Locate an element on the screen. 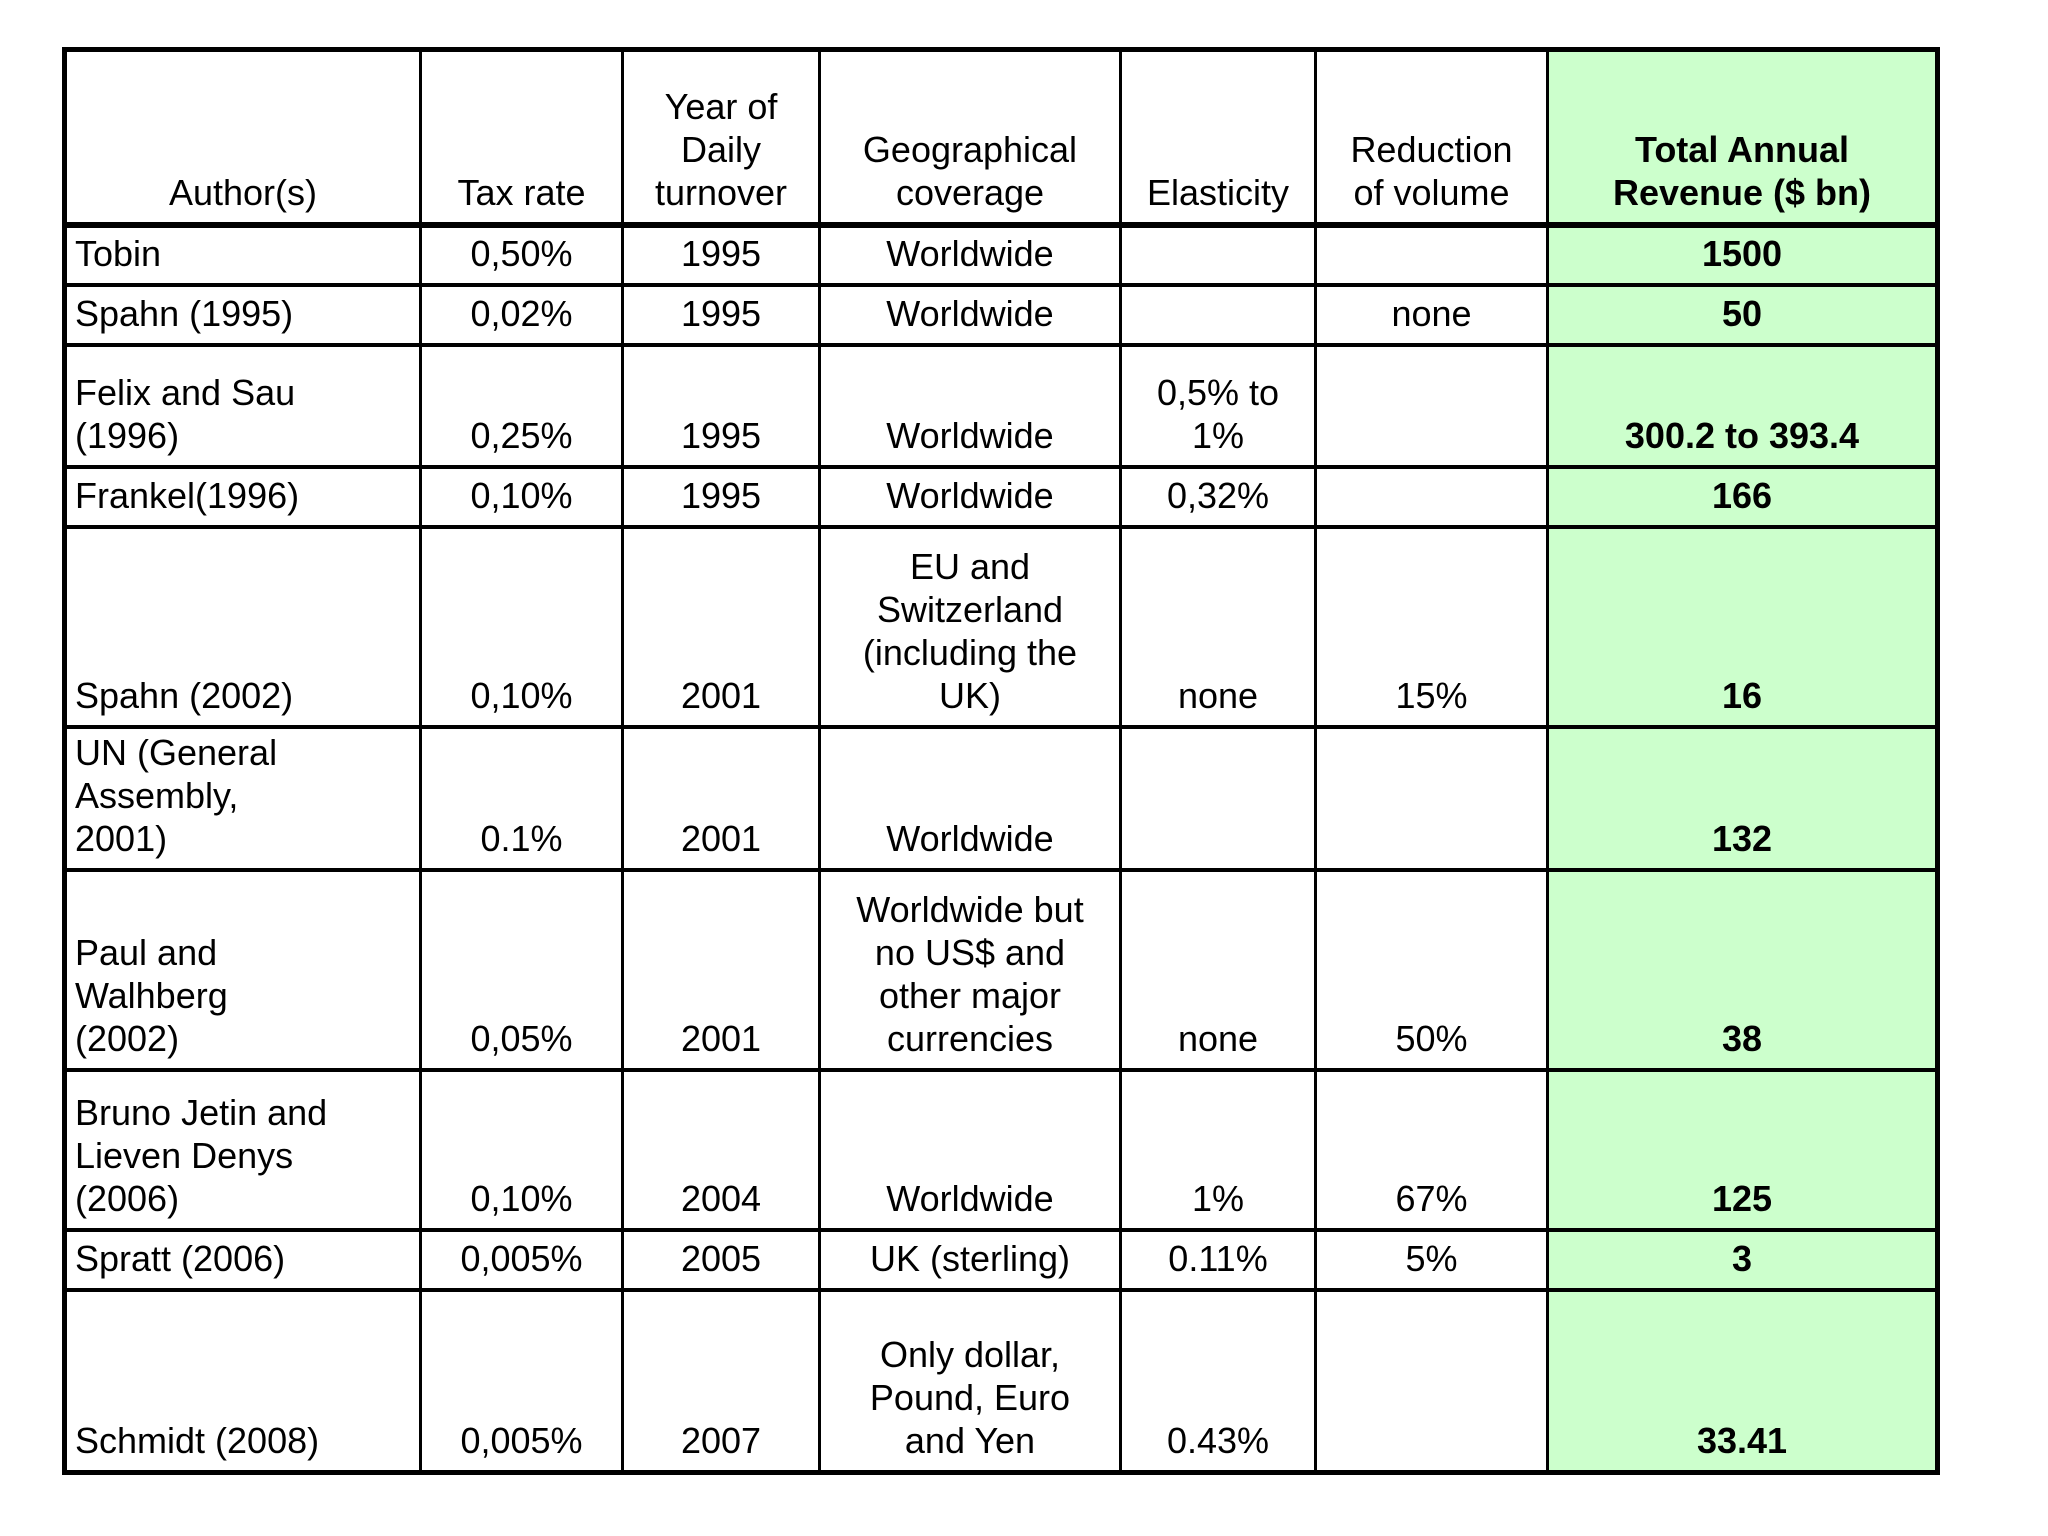  cell-tax_rate: 0,05% is located at coordinates (521, 970).